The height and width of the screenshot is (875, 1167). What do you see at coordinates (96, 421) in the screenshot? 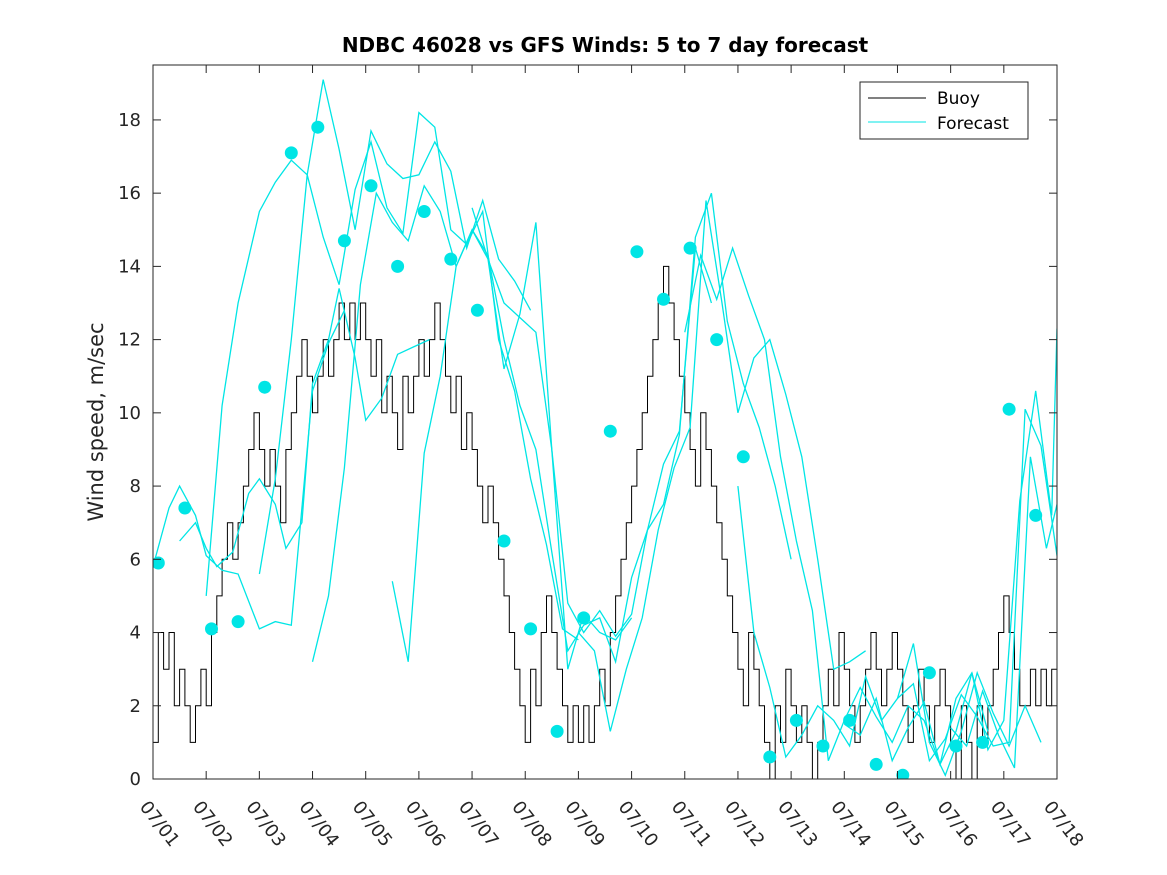
I see `y-axis-label: Wind speed, m/sec` at bounding box center [96, 421].